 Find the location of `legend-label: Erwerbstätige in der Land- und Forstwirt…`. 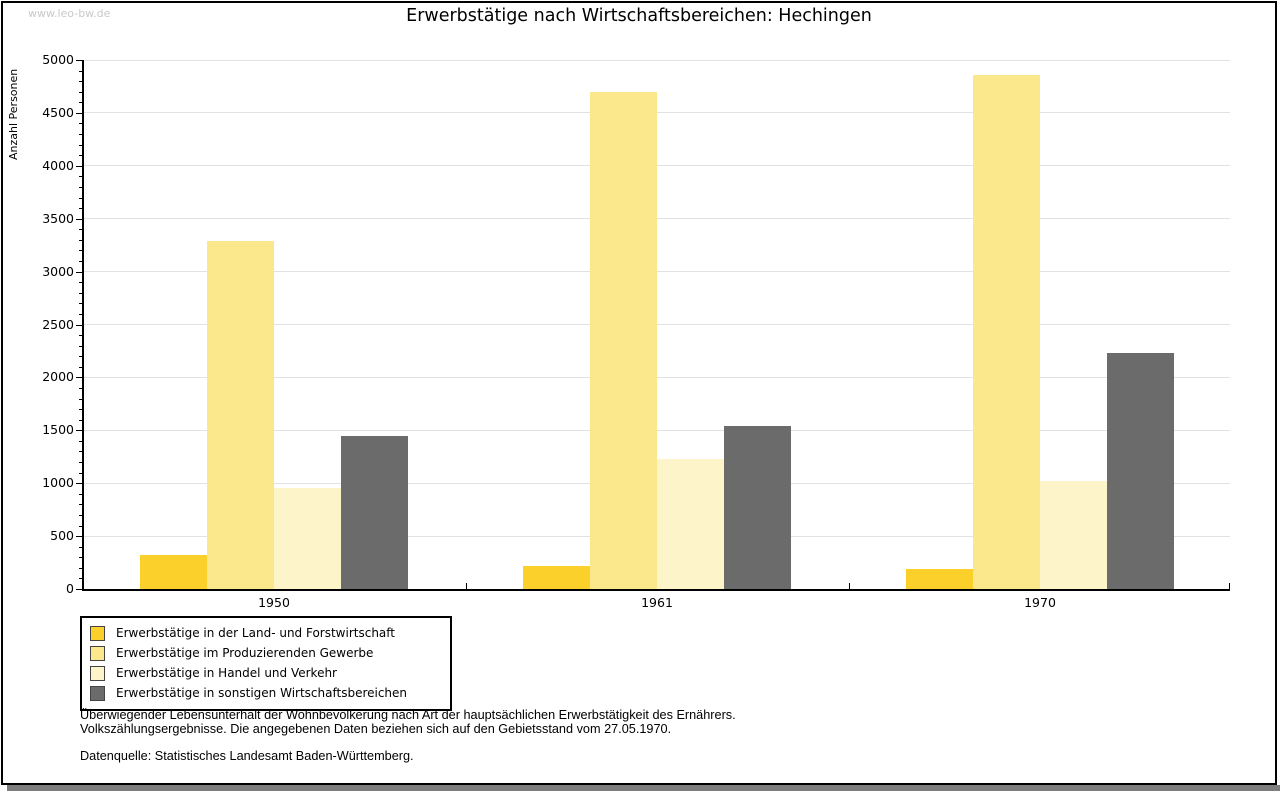

legend-label: Erwerbstätige in der Land- und Forstwirt… is located at coordinates (255, 633).